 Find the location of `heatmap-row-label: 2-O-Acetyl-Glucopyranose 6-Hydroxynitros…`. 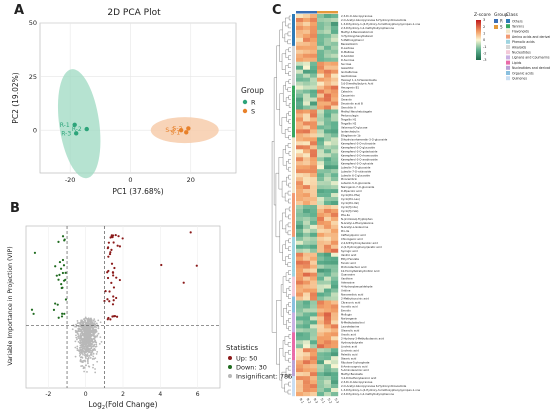

heatmap-row-label: 2-O-Acetyl-Glucopyranose 6-Hydroxynitros… is located at coordinates (374, 386).